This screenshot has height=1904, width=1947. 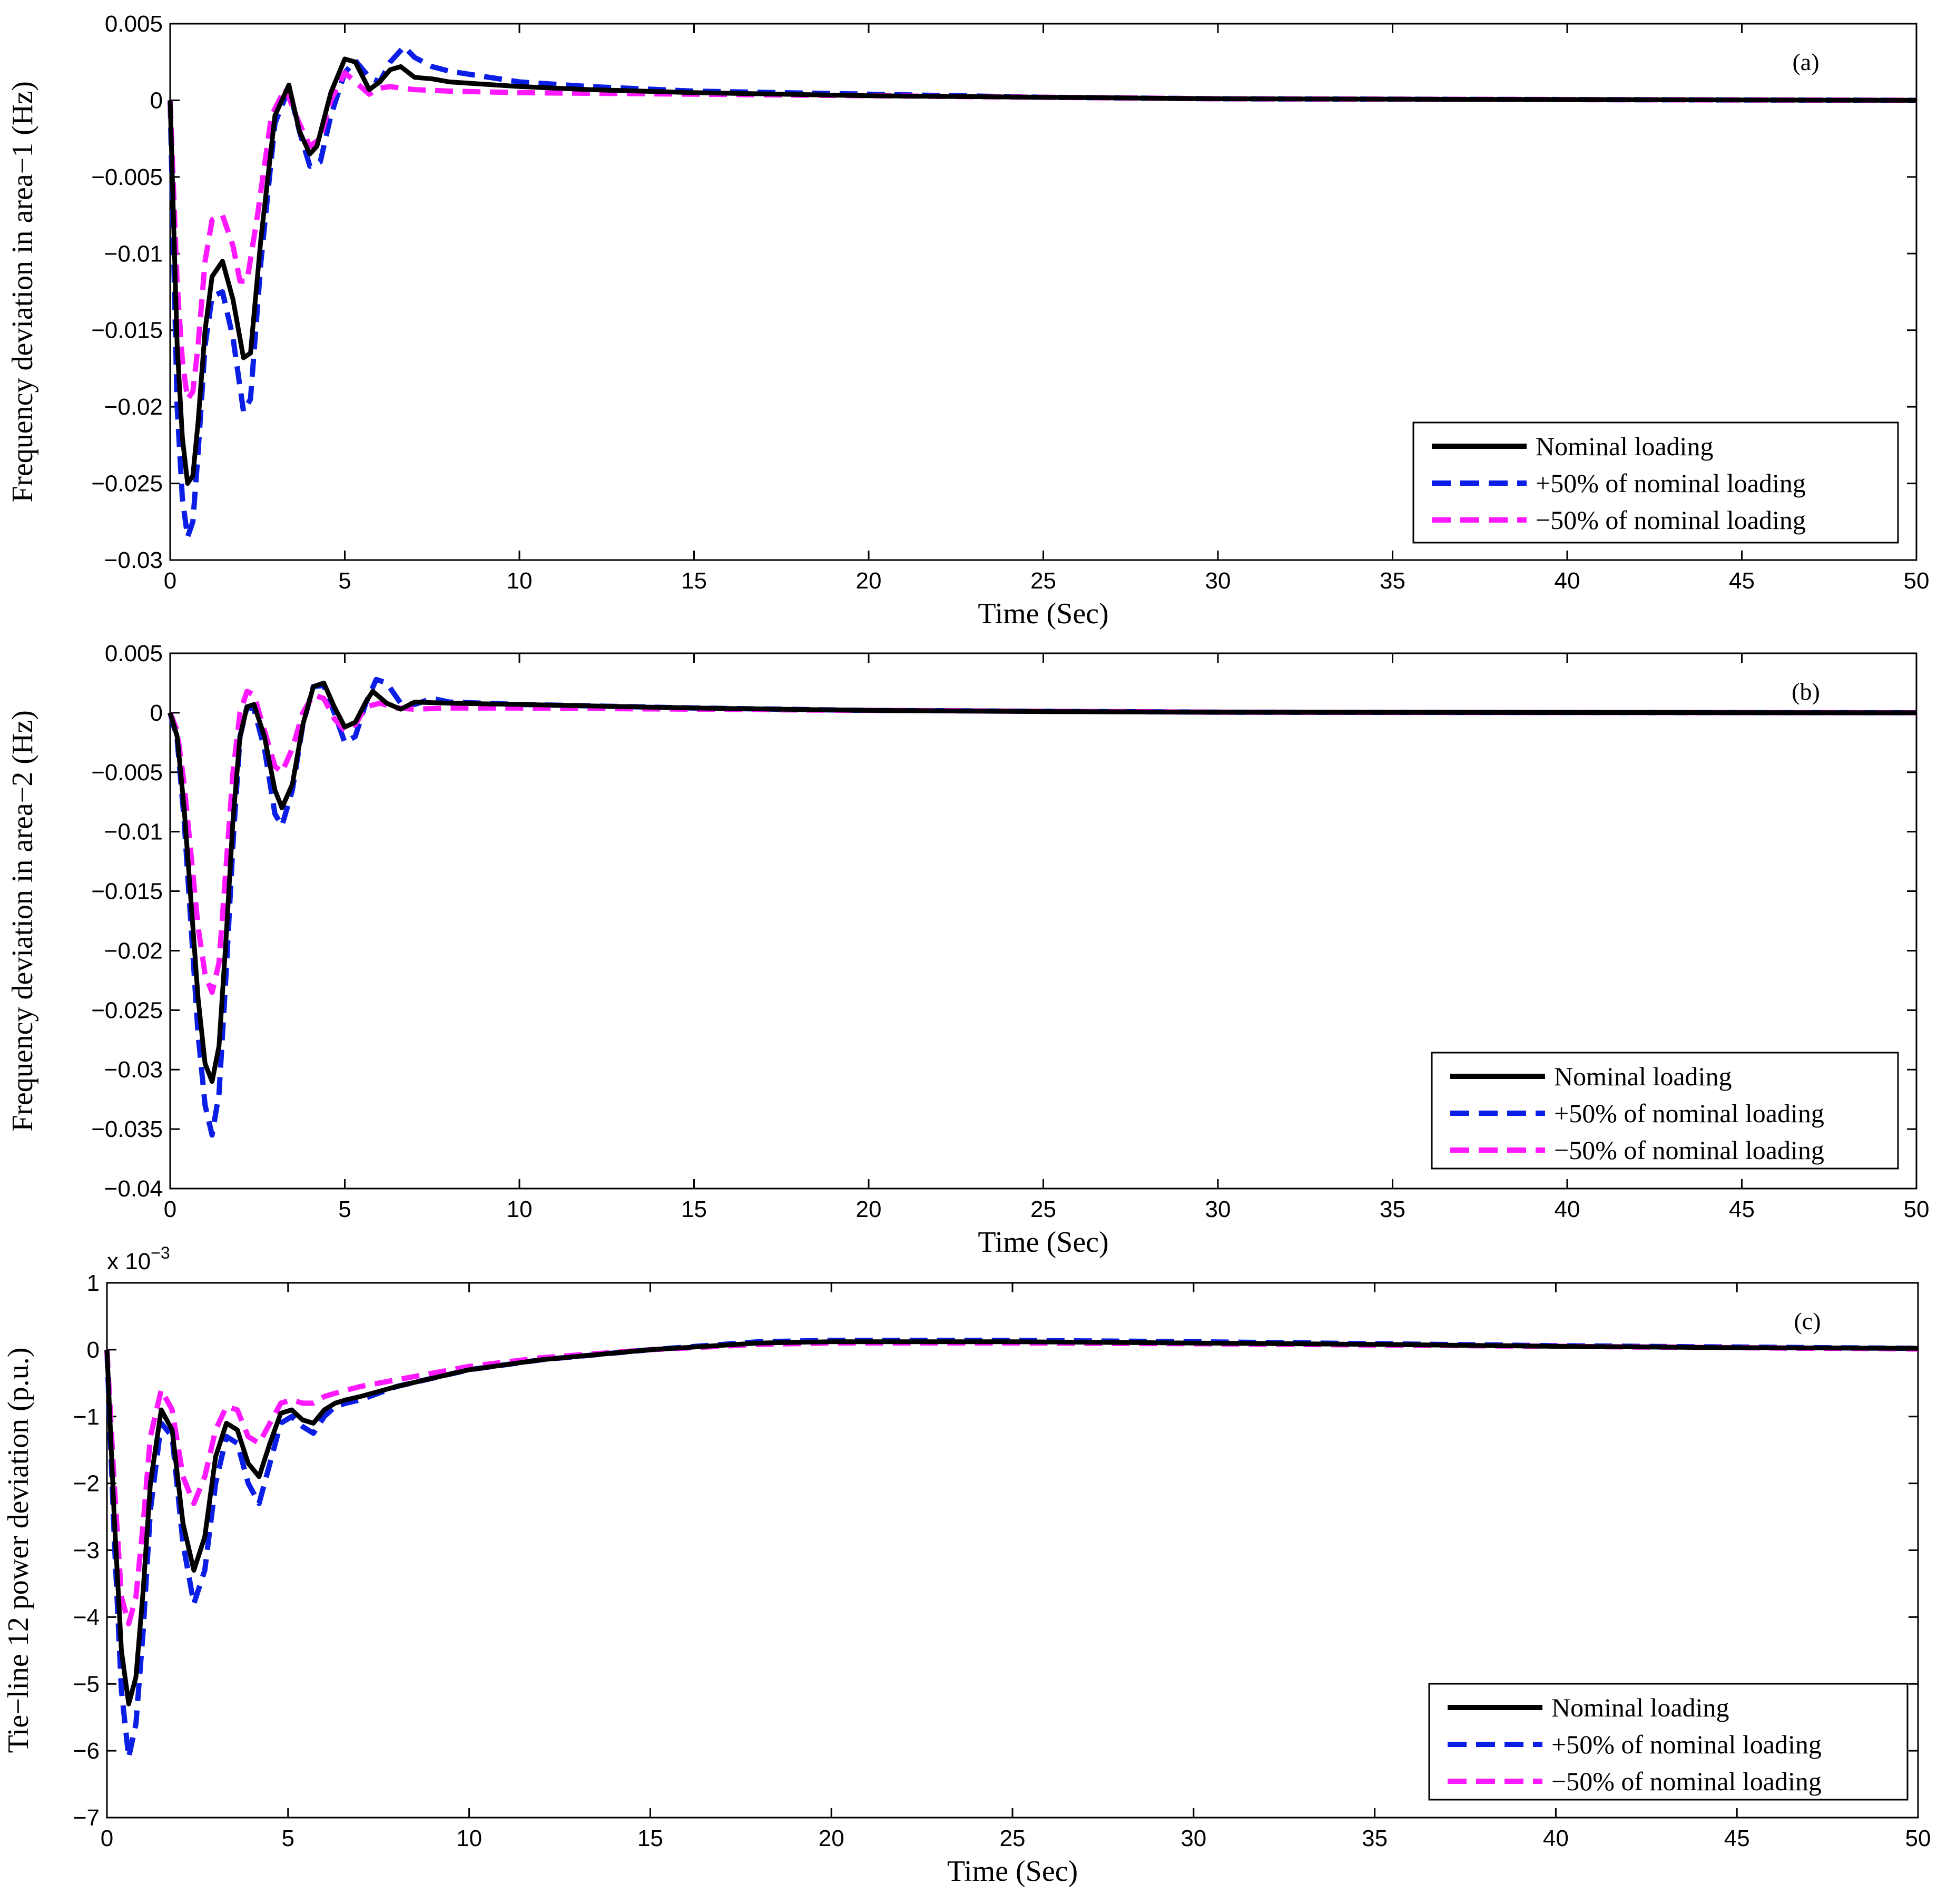 What do you see at coordinates (87, 1417) in the screenshot?
I see `y-tick-label: −1` at bounding box center [87, 1417].